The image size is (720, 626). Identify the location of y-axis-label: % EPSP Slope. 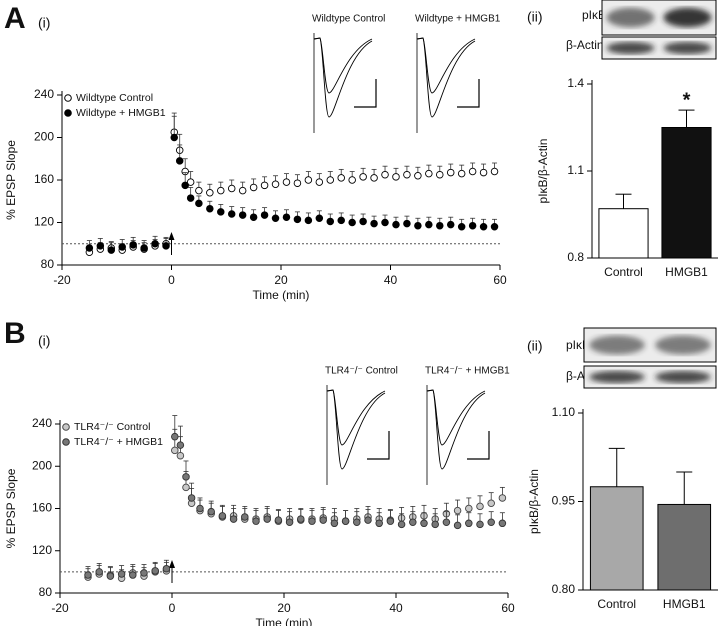
(11, 180).